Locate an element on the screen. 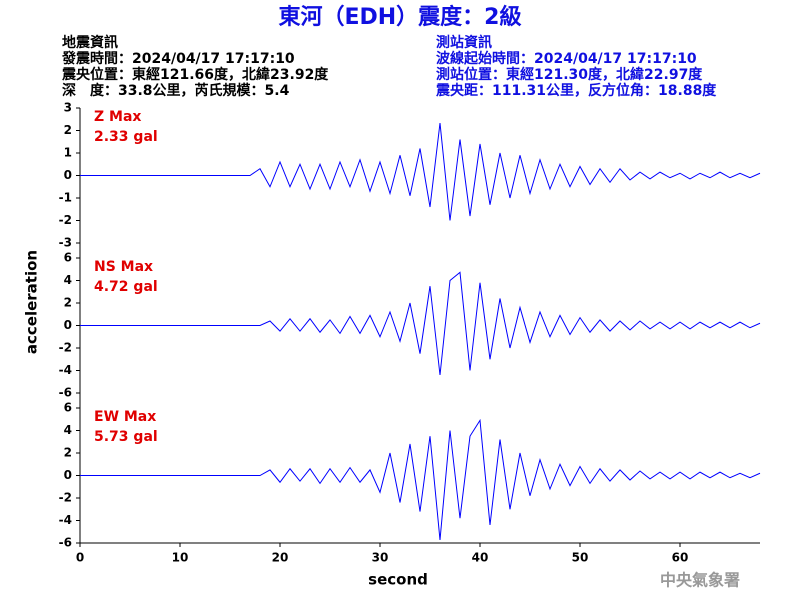 Image resolution: width=800 pixels, height=600 pixels. x-tick-label: 20 is located at coordinates (280, 558).